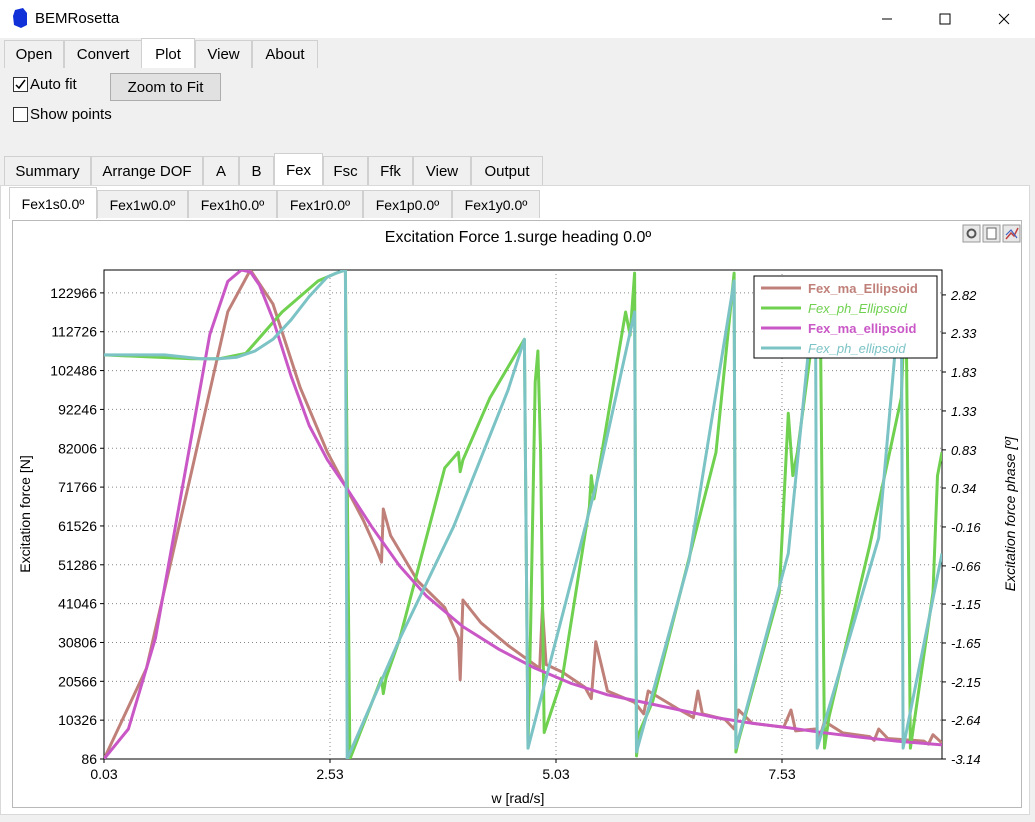 The image size is (1035, 822). I want to click on y-tick-label: 41046, so click(77, 604).